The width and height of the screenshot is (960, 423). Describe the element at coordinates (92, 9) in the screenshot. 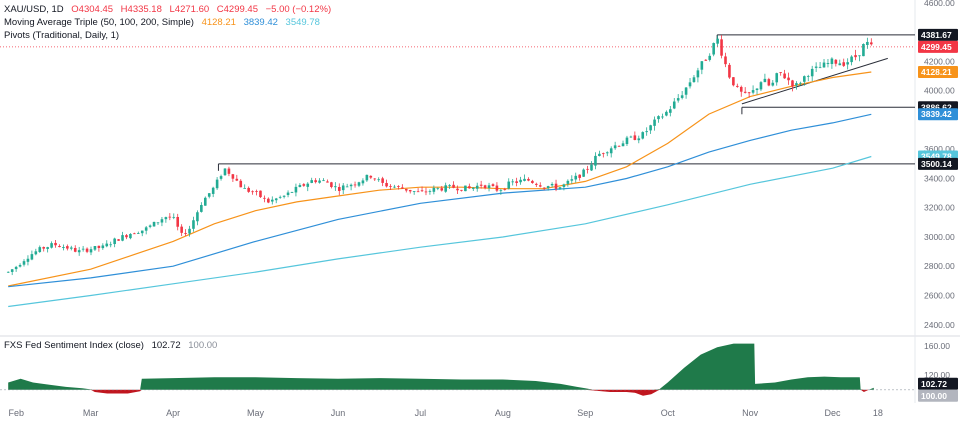

I see `open-value: O4304.45` at that location.